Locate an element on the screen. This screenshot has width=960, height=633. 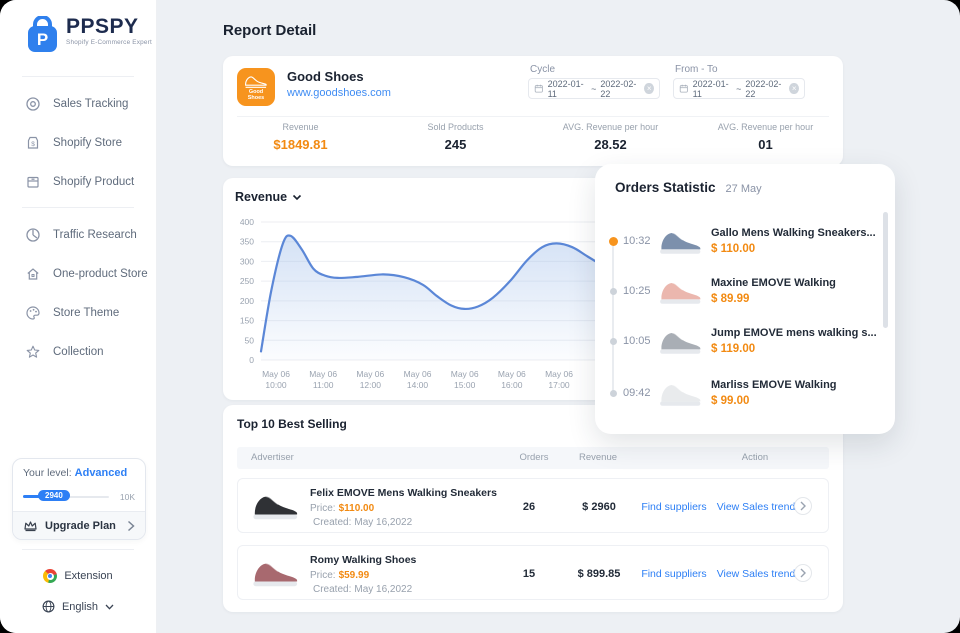
sidebar-item-collection: Collection is located at coordinates (78, 351).